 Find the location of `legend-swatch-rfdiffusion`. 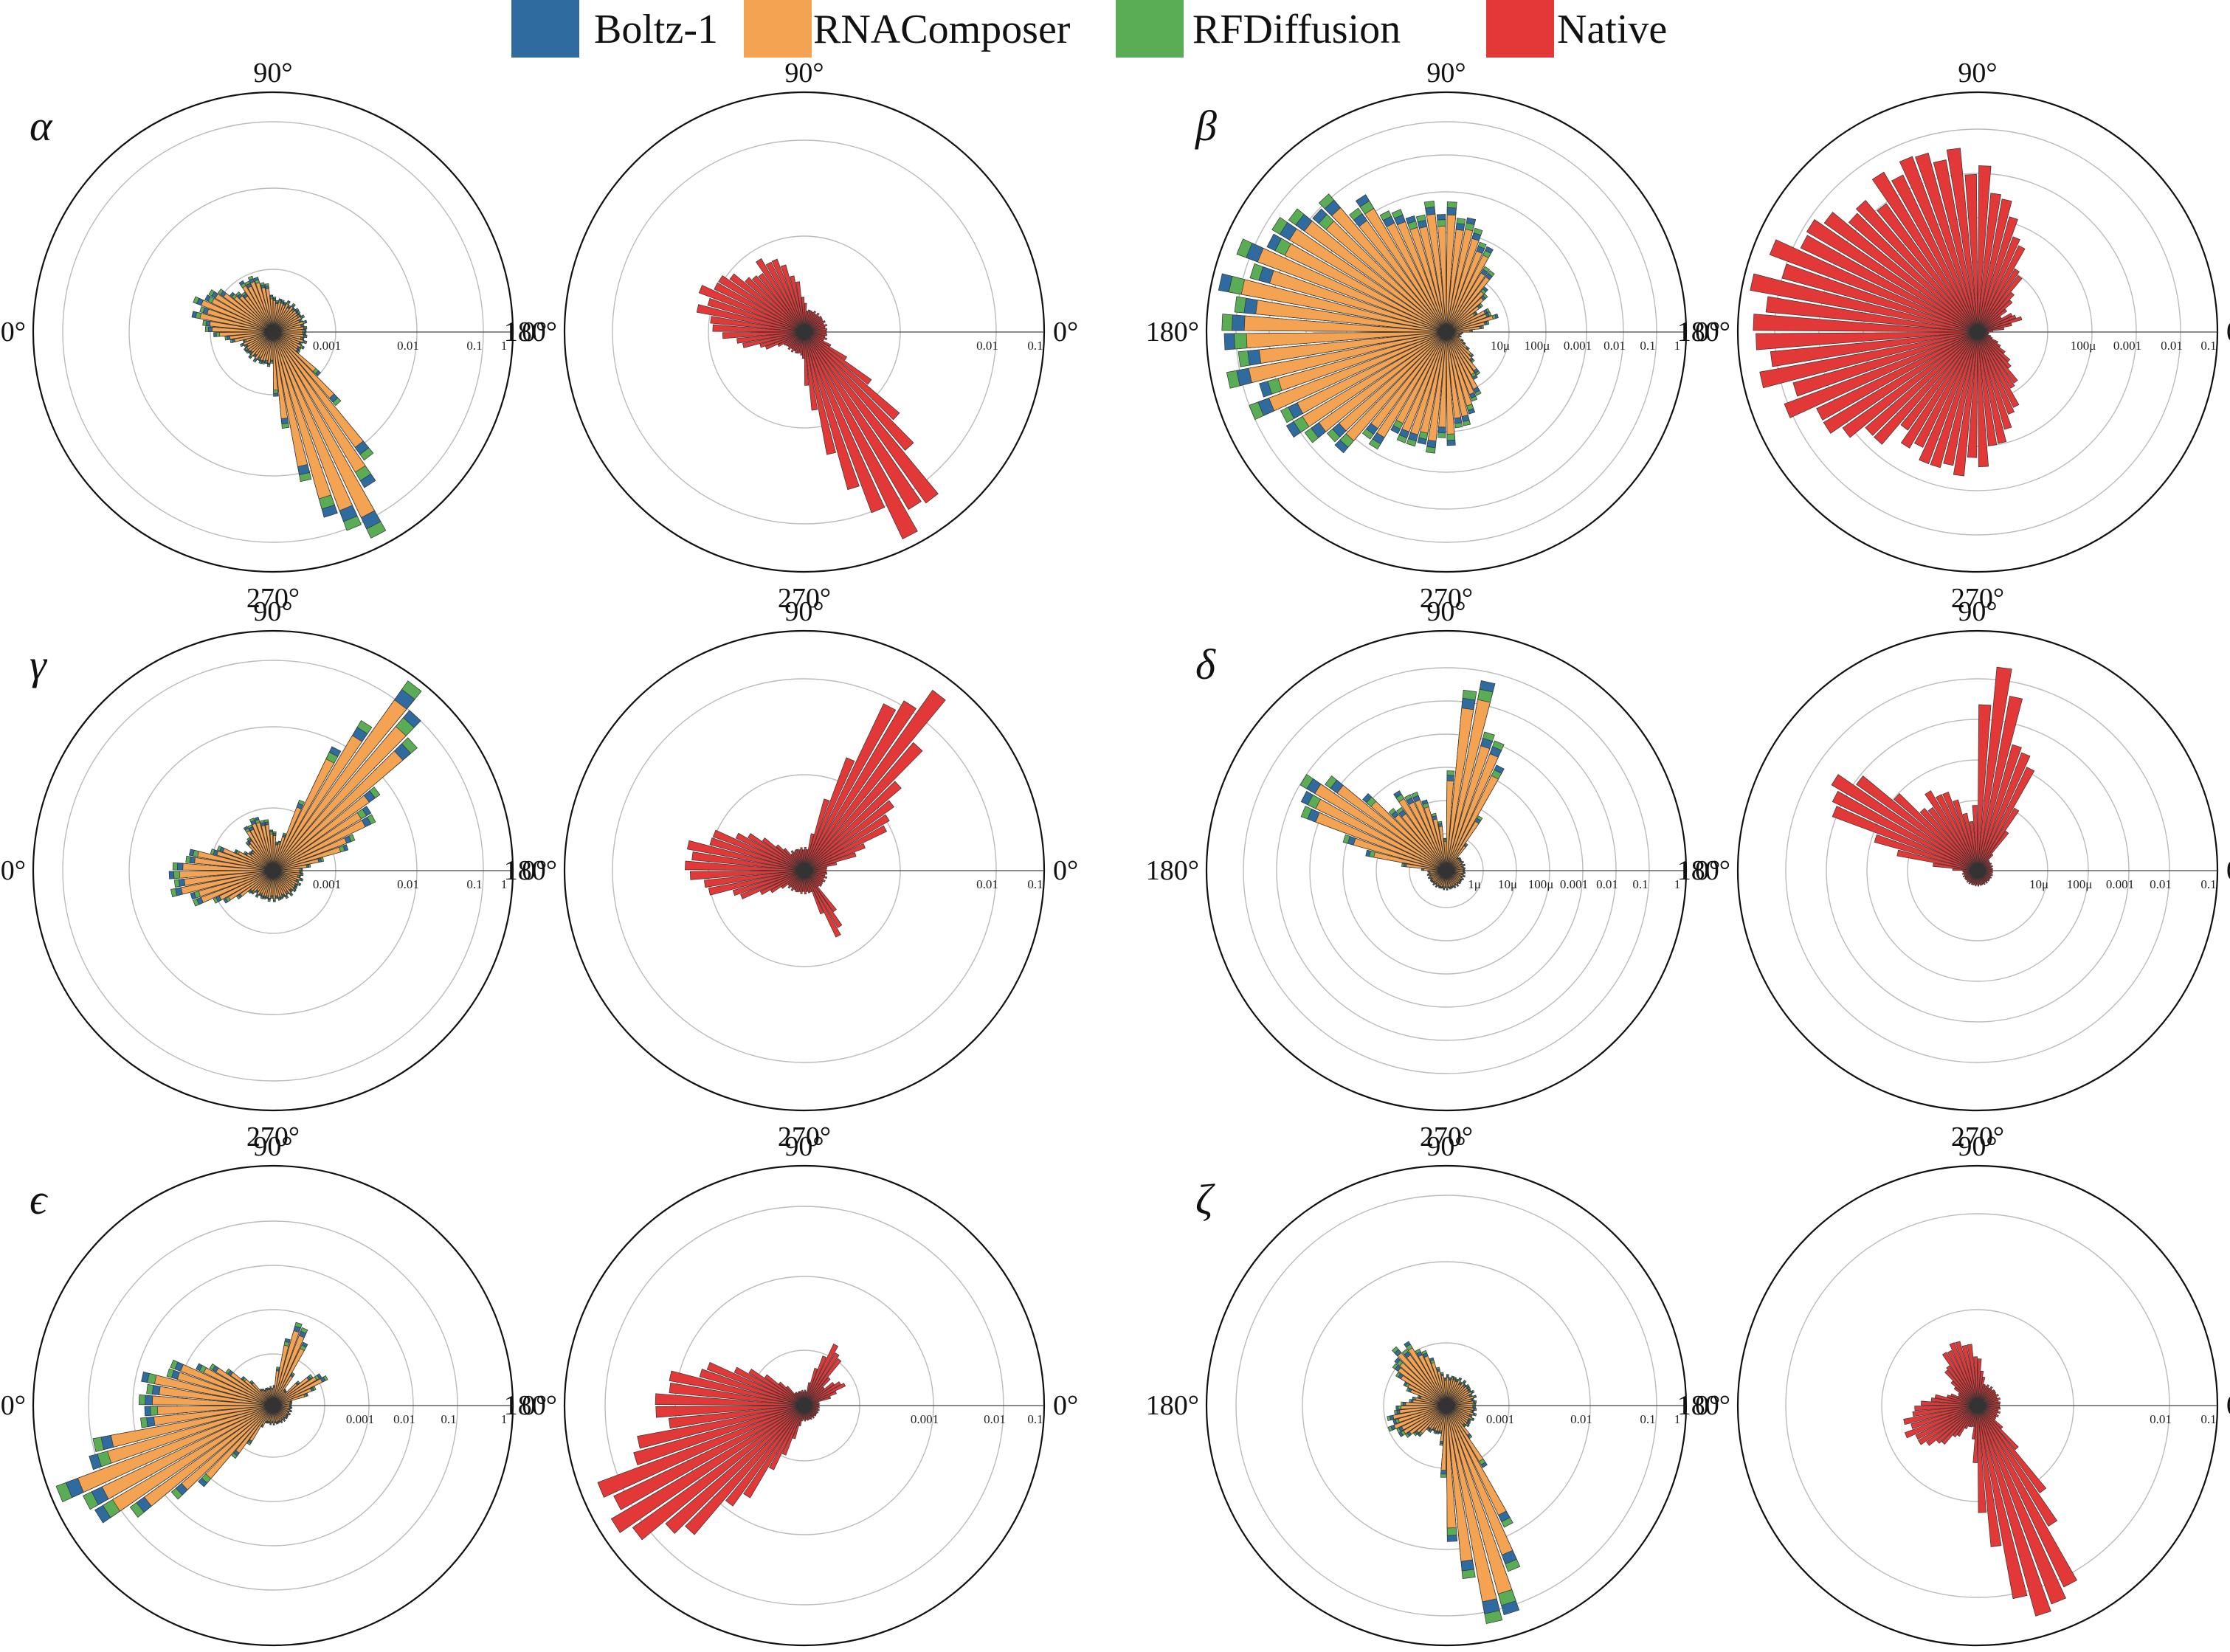

legend-swatch-rfdiffusion is located at coordinates (1150, 29).